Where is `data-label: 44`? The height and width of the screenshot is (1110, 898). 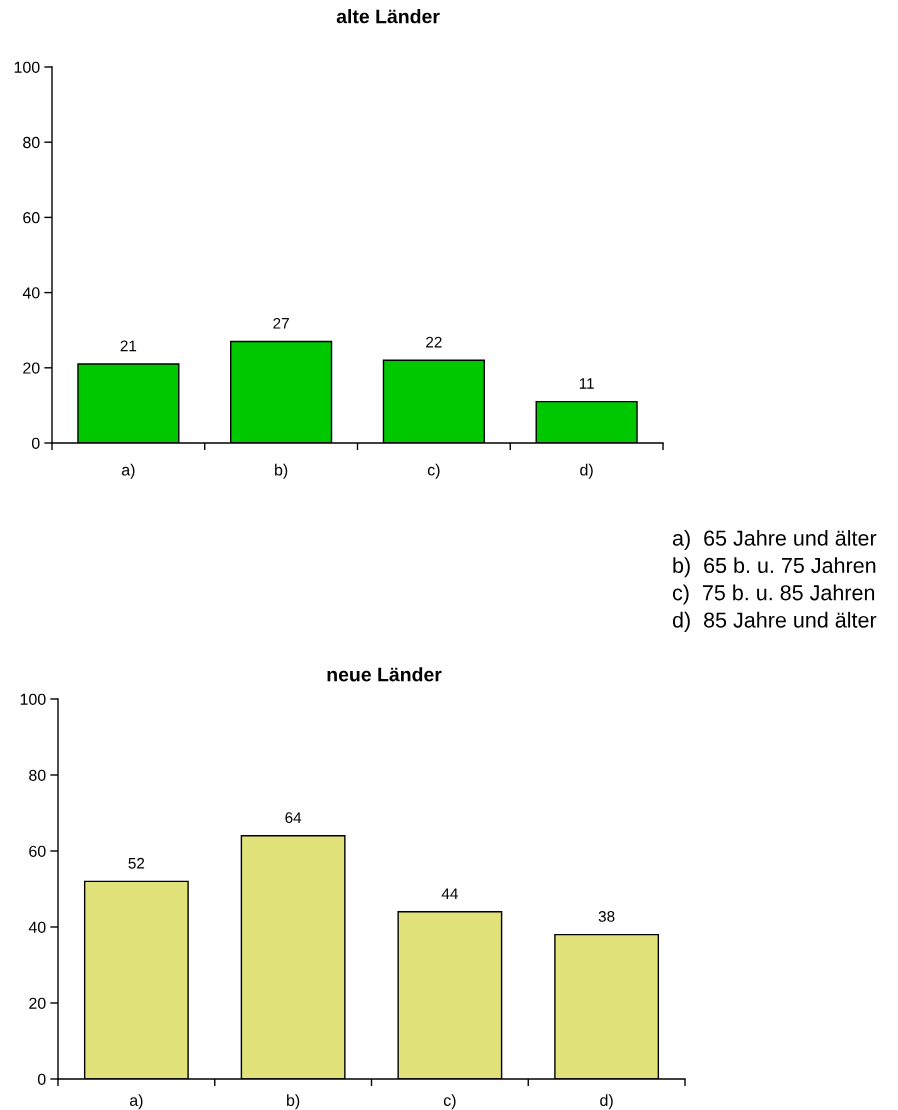 data-label: 44 is located at coordinates (449, 893).